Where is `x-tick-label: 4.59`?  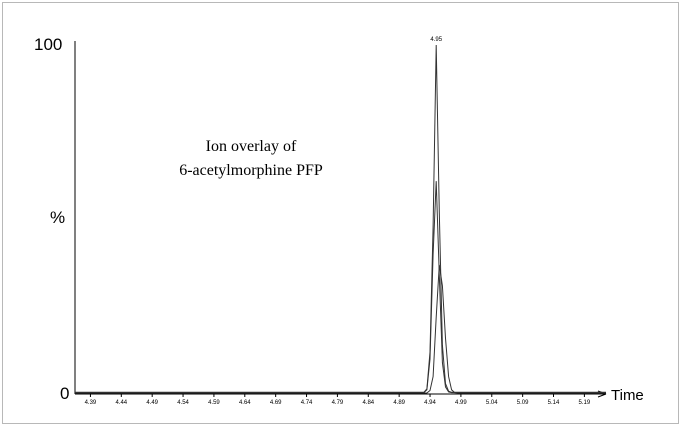
x-tick-label: 4.59 is located at coordinates (214, 403).